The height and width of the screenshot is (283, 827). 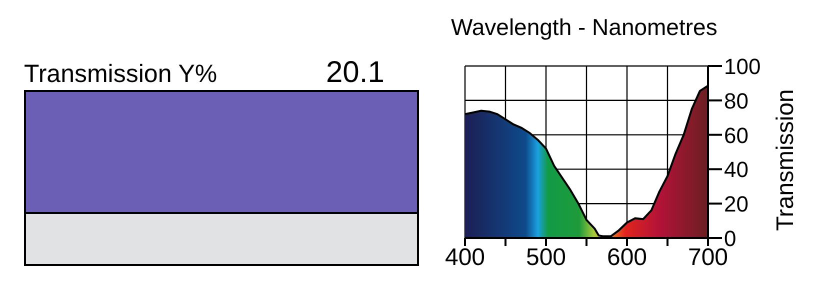 I want to click on y-tick-label: 0, so click(x=730, y=238).